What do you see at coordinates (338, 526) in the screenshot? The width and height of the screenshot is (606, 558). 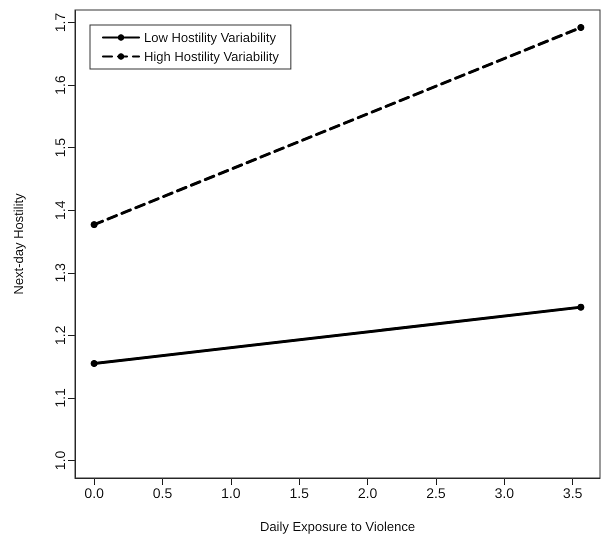 I see `x-axis-title: Daily Exposure to Violence` at bounding box center [338, 526].